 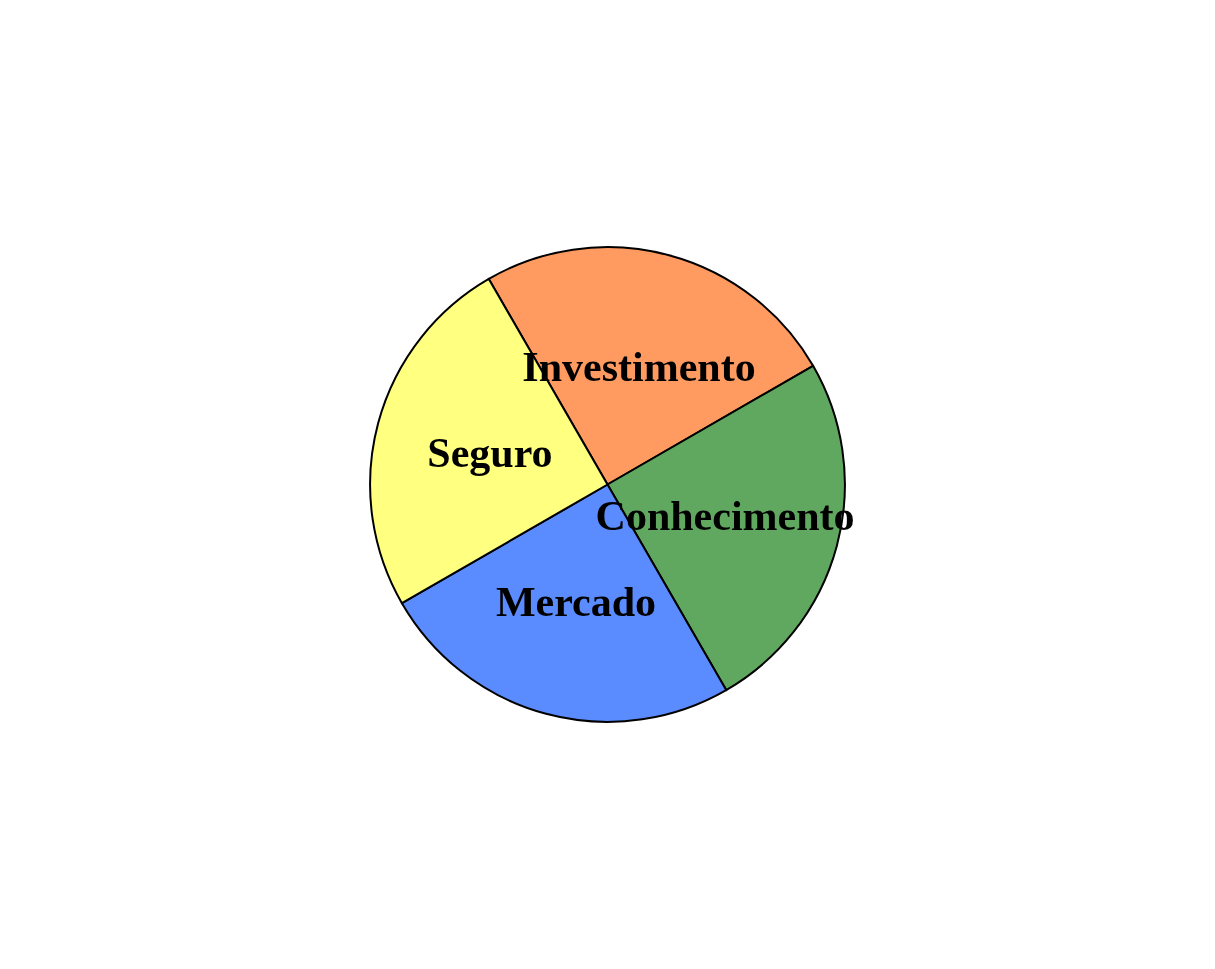 I want to click on slice-label: Mercado, so click(x=576, y=602).